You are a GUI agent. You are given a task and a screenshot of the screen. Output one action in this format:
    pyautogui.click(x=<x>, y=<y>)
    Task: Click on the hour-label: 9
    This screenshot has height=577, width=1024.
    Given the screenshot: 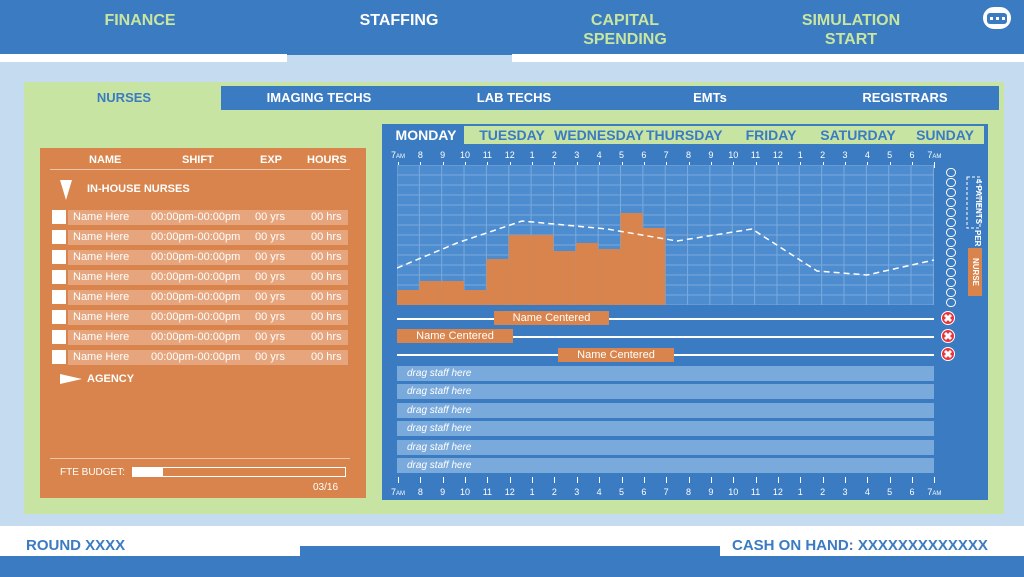 What is the action you would take?
    pyautogui.click(x=711, y=492)
    